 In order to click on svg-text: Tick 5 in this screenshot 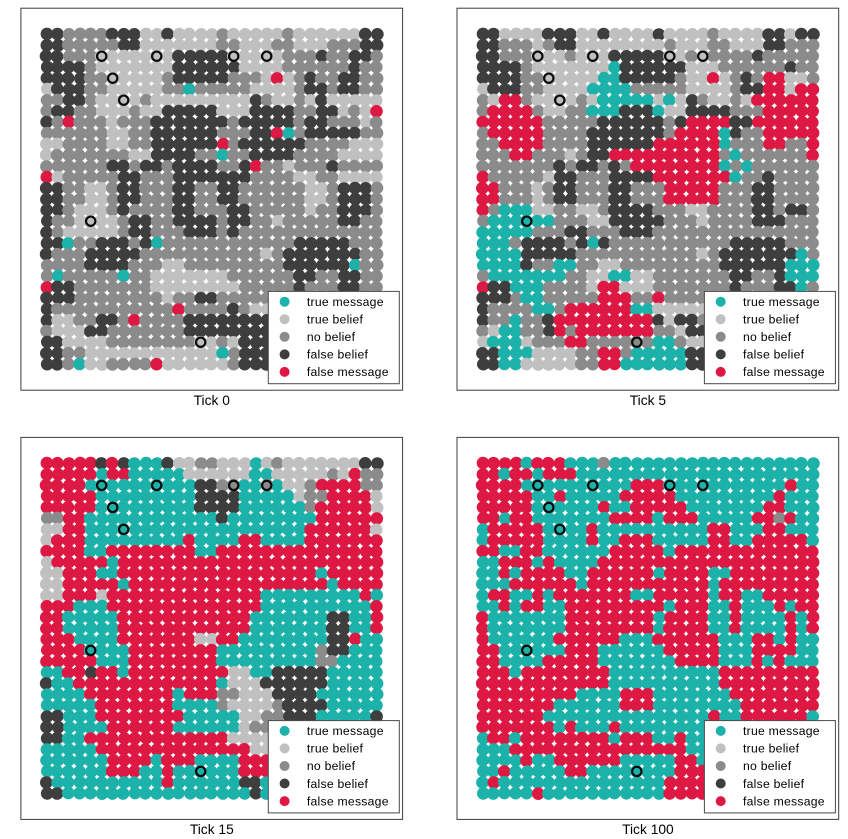, I will do `click(648, 400)`.